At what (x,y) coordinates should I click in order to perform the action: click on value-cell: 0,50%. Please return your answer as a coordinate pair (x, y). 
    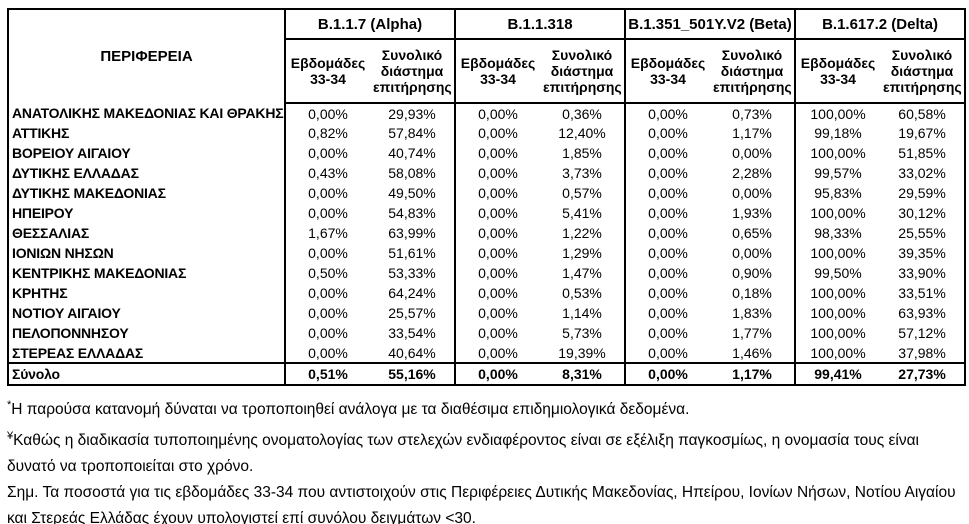
    Looking at the image, I should click on (327, 273).